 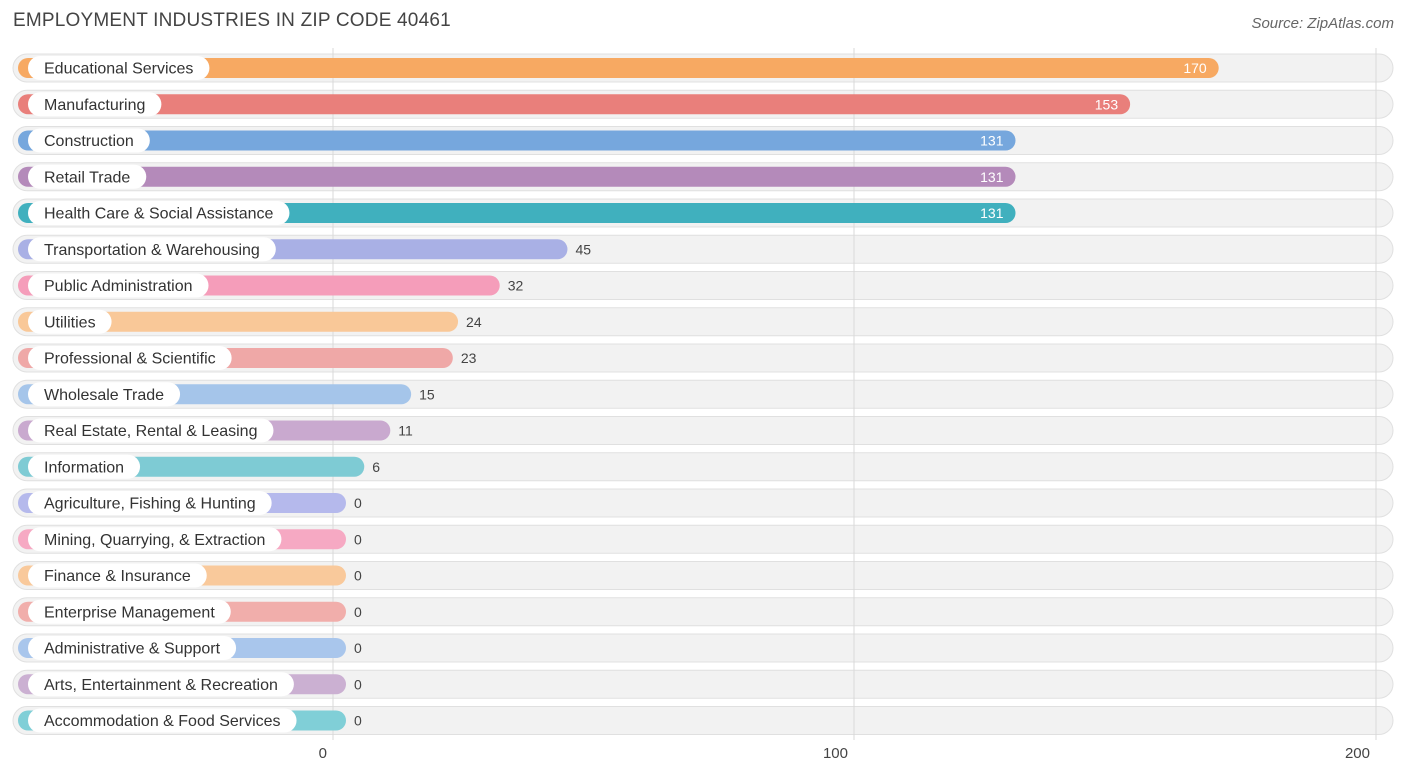 What do you see at coordinates (271, 285) in the screenshot?
I see `bar-row: Public Administration 32` at bounding box center [271, 285].